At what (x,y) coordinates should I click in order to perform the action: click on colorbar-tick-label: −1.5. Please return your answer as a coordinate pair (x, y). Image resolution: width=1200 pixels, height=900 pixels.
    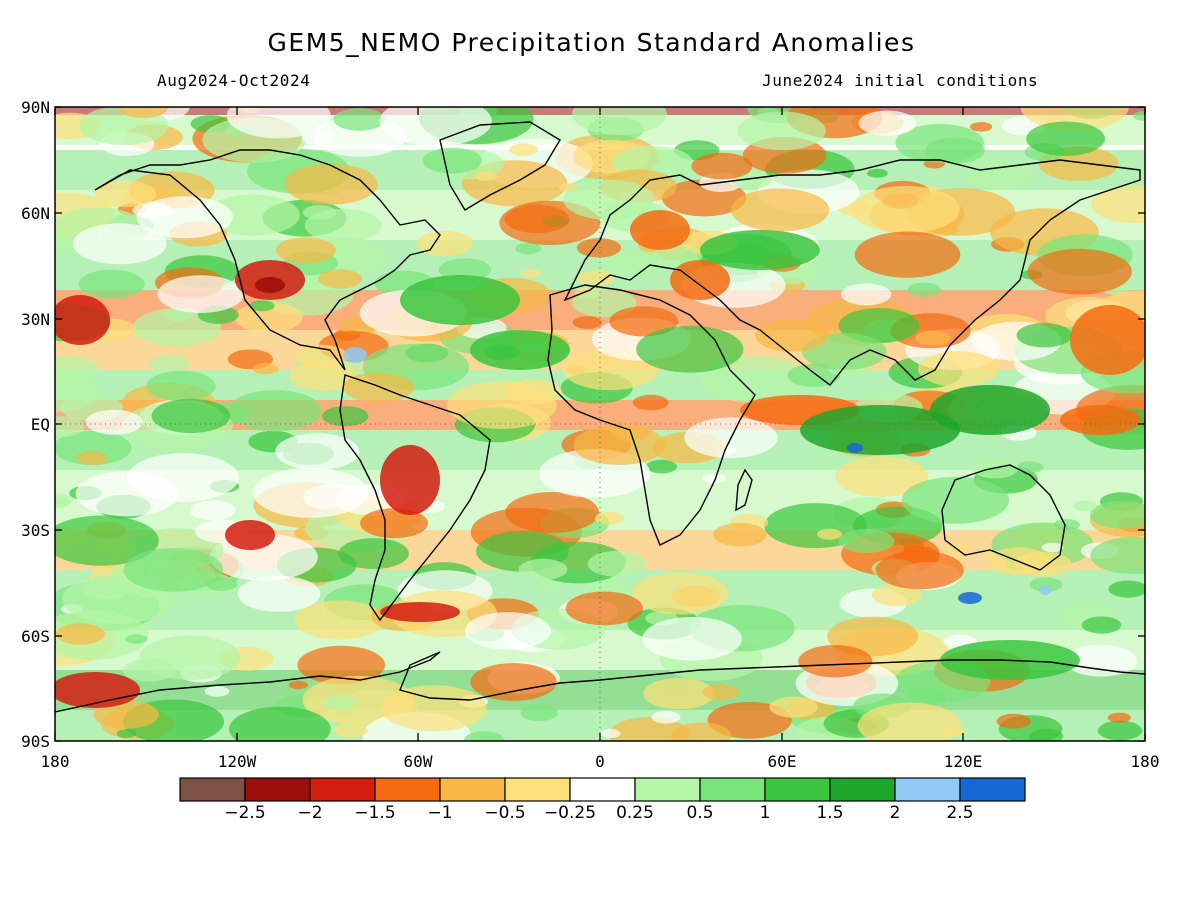
    Looking at the image, I should click on (374, 813).